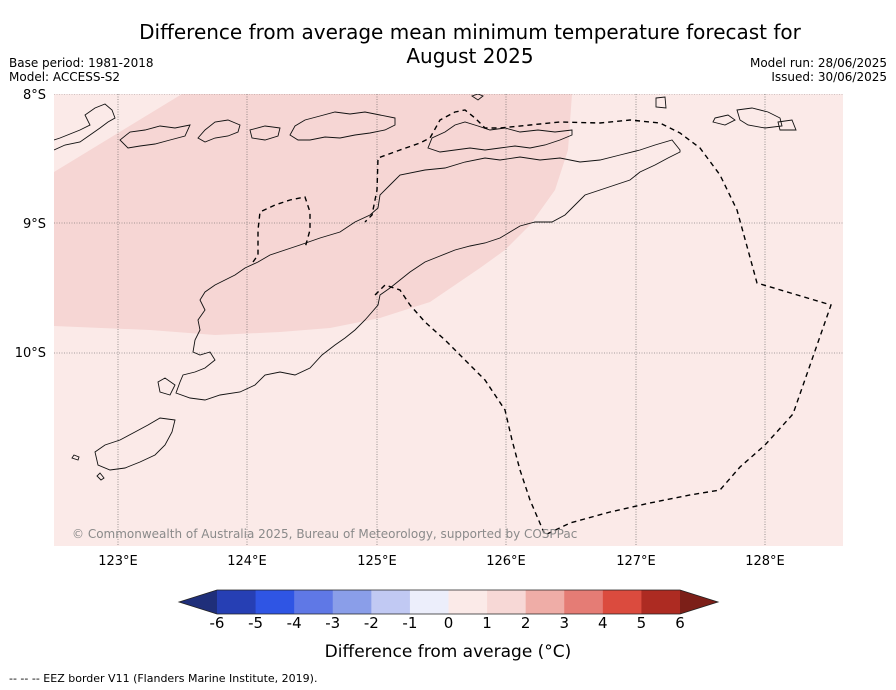 Image resolution: width=896 pixels, height=690 pixels. Describe the element at coordinates (198, 602) in the screenshot. I see `colorbar-extend-low` at that location.